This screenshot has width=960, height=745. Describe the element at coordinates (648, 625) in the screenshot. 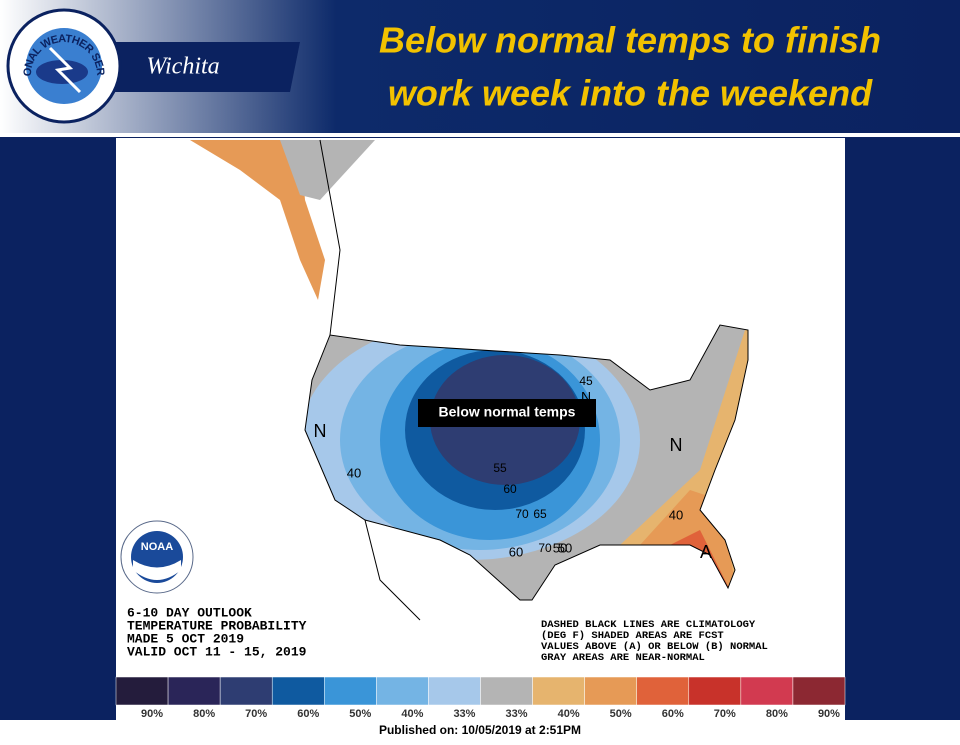

I see `note-line: DASHED BLACK LINES ARE CLIMATOLOGY` at that location.